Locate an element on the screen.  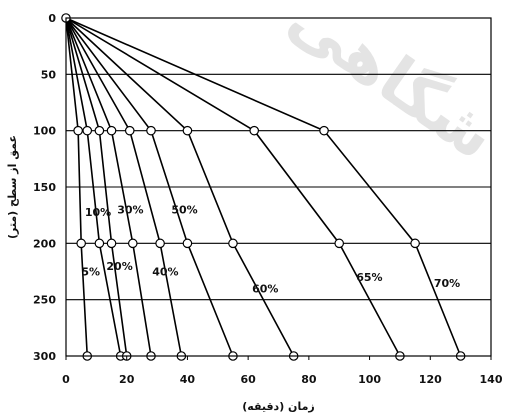
y-tick-label: 0 is located at coordinates (52, 18).